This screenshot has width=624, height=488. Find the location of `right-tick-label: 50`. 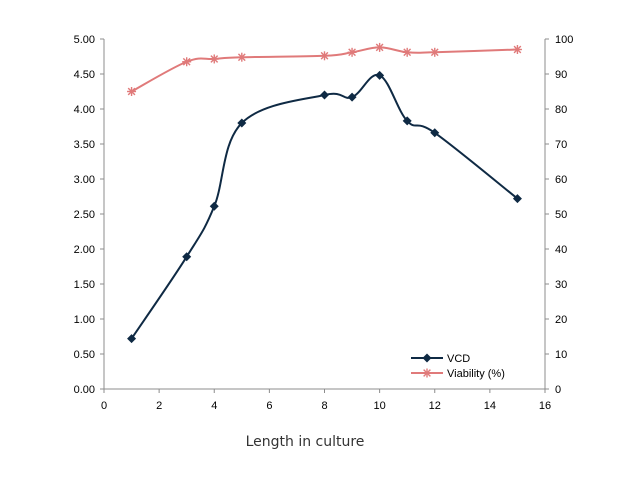

right-tick-label: 50 is located at coordinates (561, 215).